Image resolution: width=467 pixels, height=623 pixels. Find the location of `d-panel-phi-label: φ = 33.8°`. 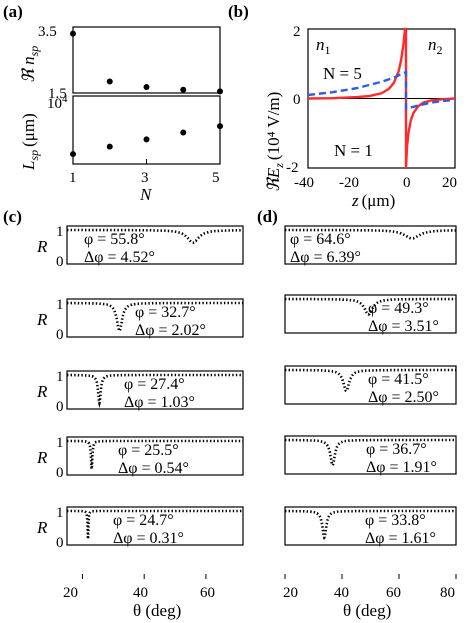

d-panel-phi-label: φ = 33.8° is located at coordinates (395, 520).